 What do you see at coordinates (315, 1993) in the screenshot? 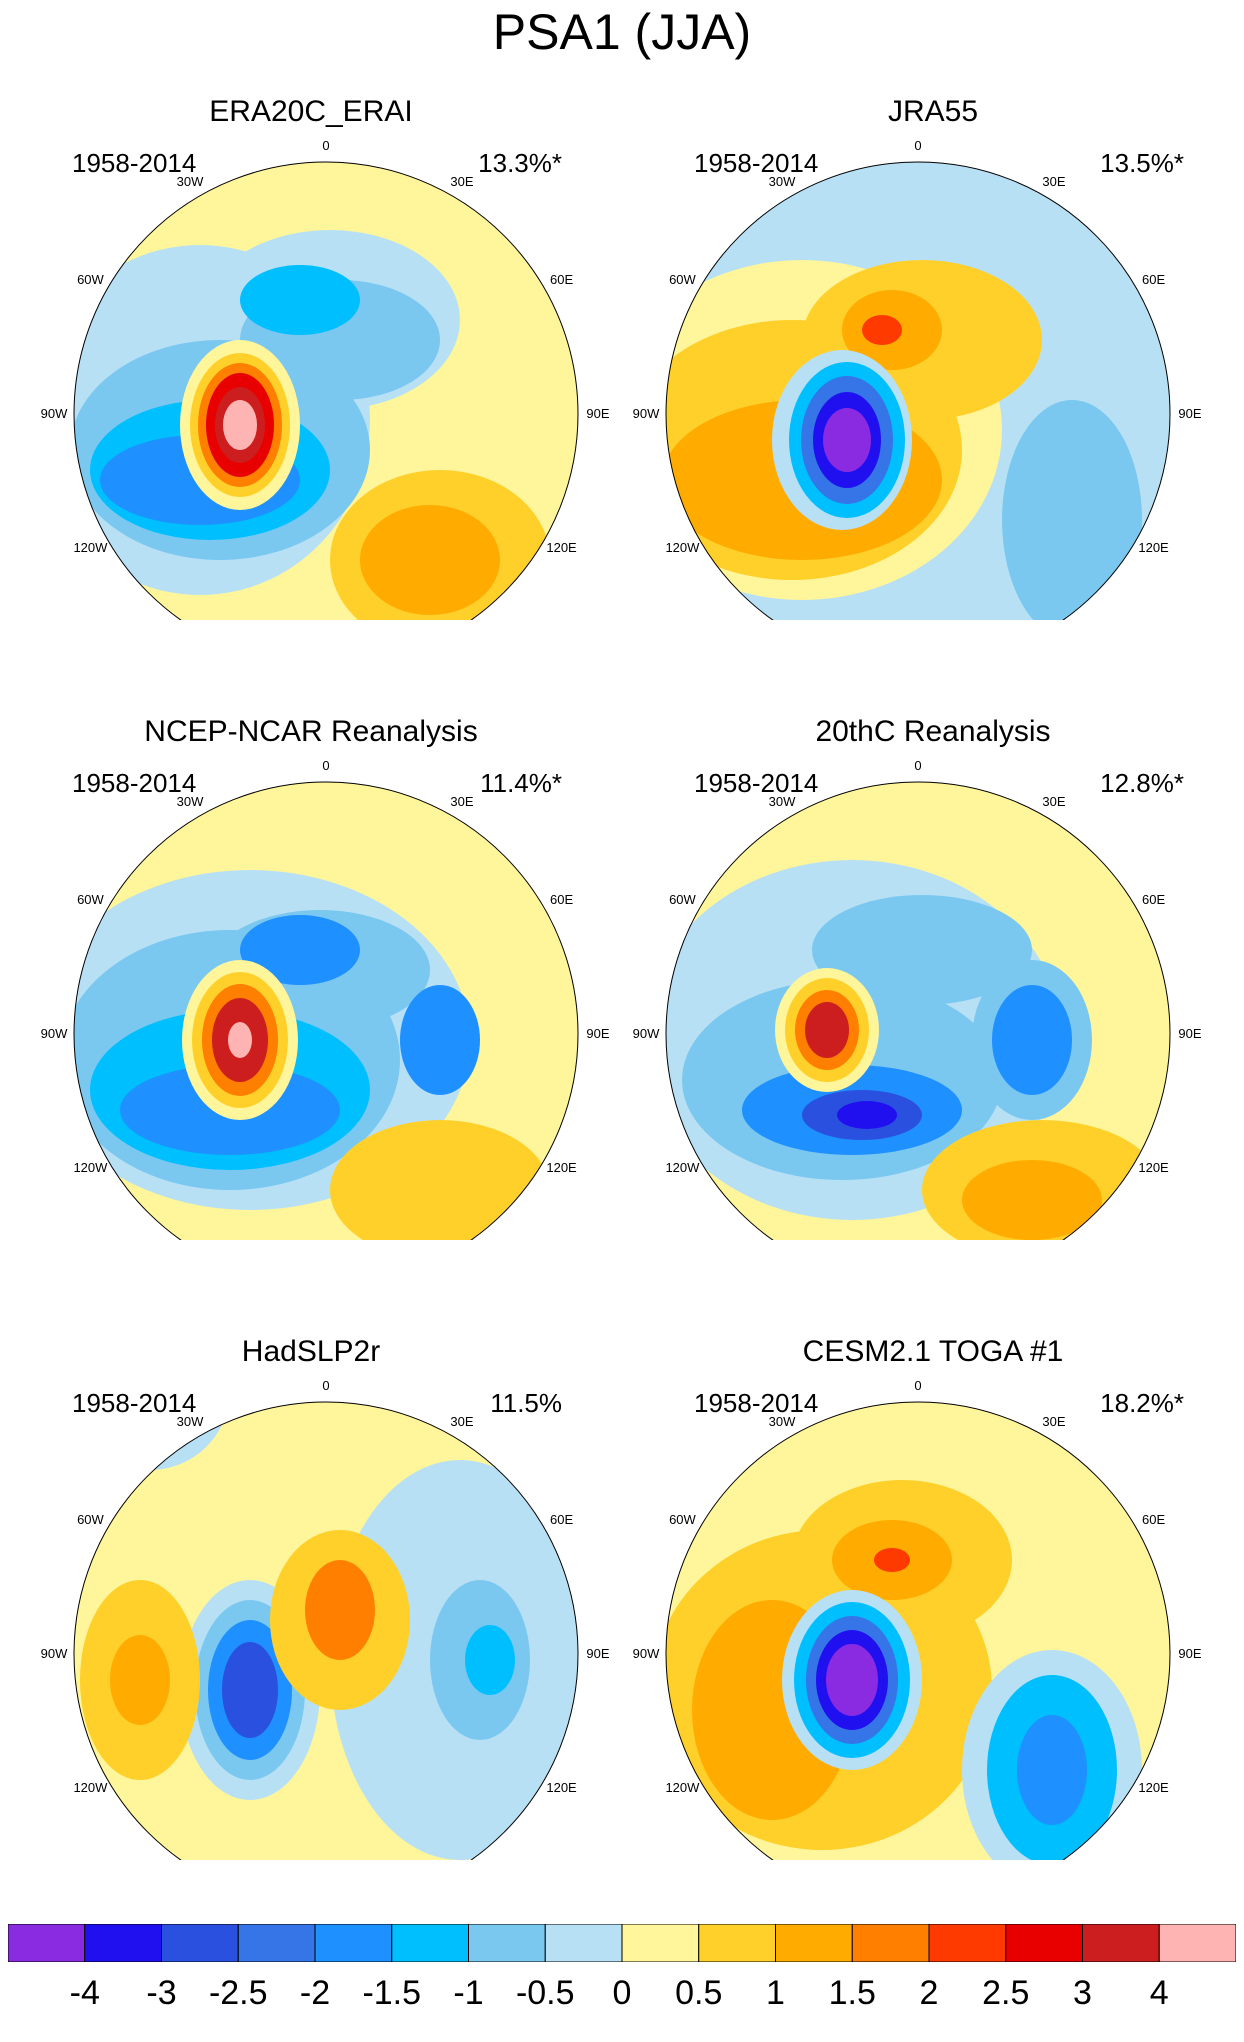
I see `colorbar-tick-label: -2` at bounding box center [315, 1993].